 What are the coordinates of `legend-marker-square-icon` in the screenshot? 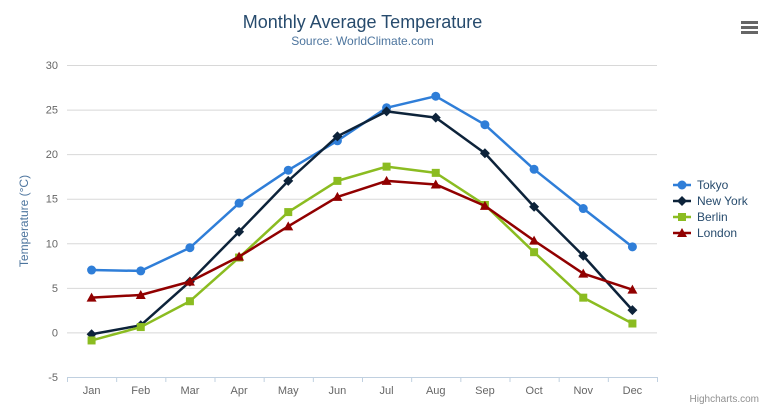 It's located at (682, 217).